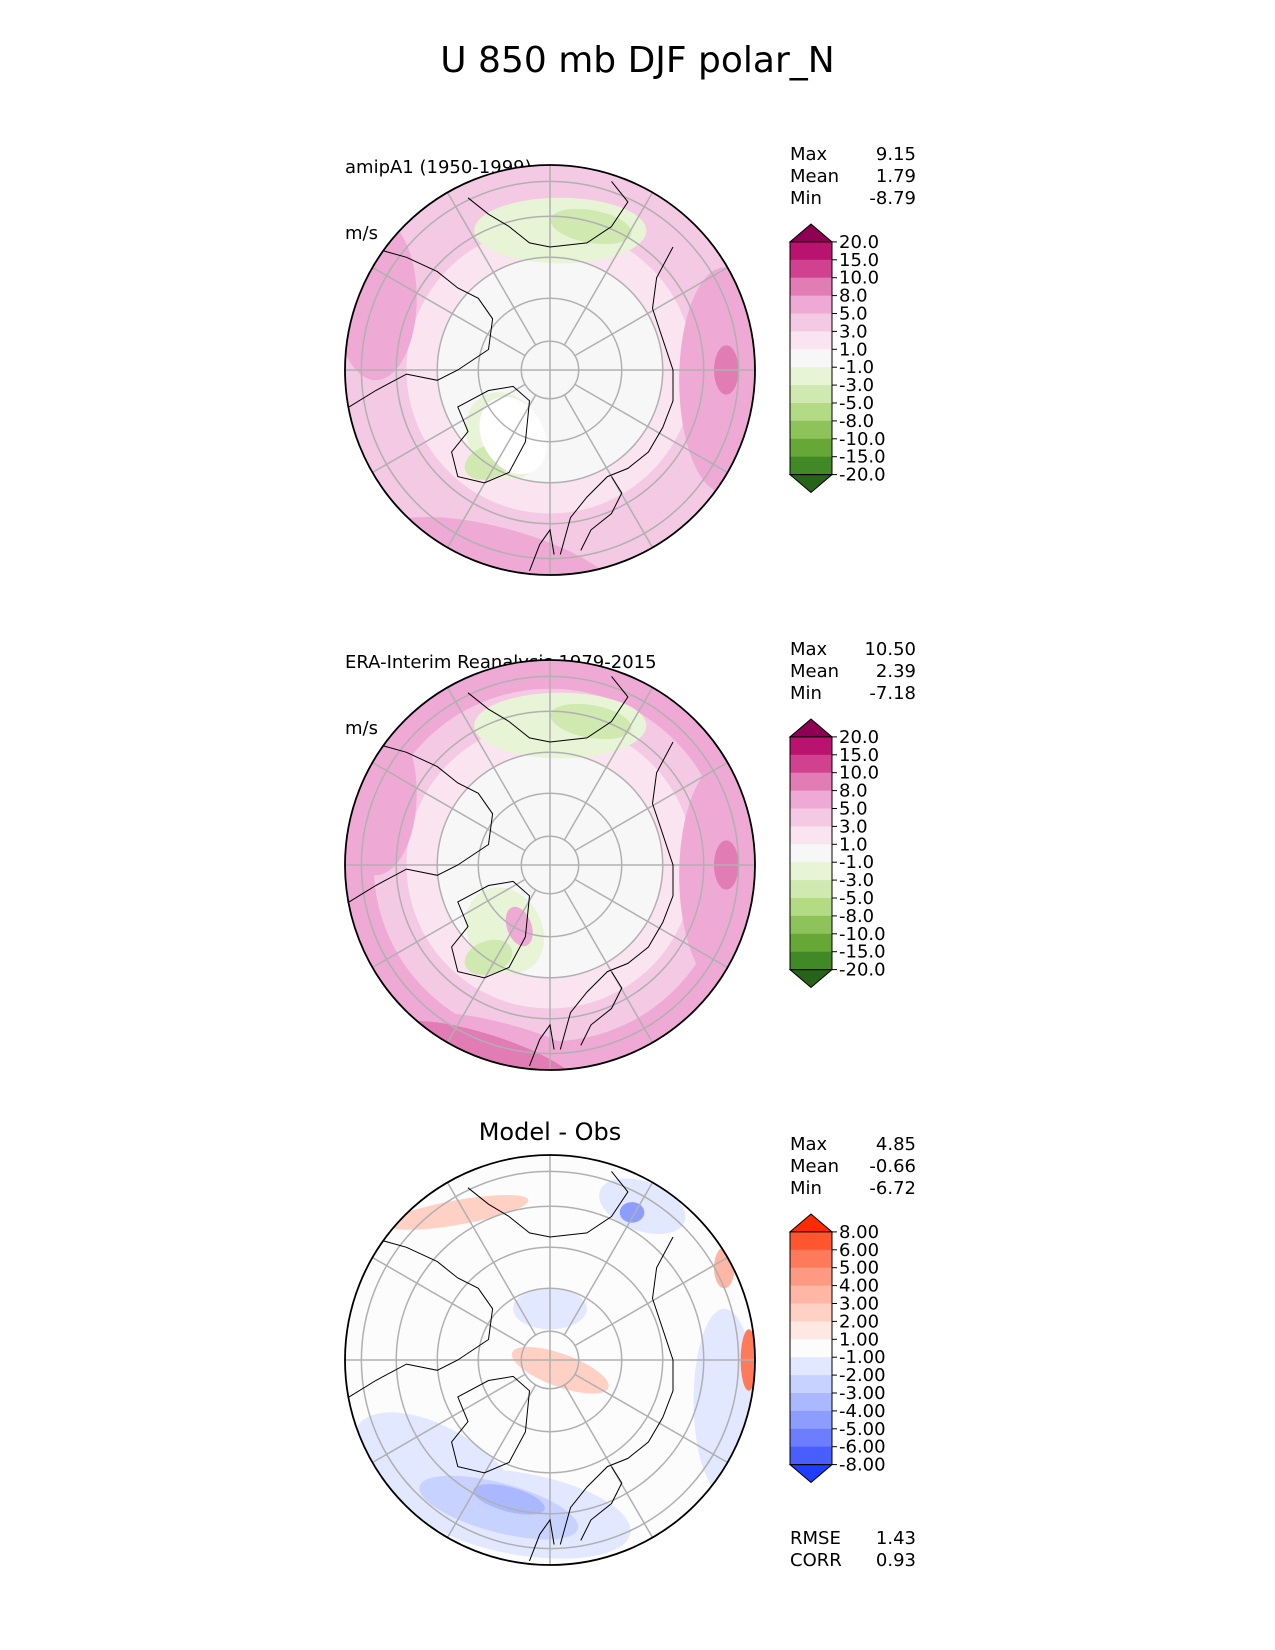 The image size is (1275, 1650). Describe the element at coordinates (890, 649) in the screenshot. I see `stat-max-value: 10.50` at that location.